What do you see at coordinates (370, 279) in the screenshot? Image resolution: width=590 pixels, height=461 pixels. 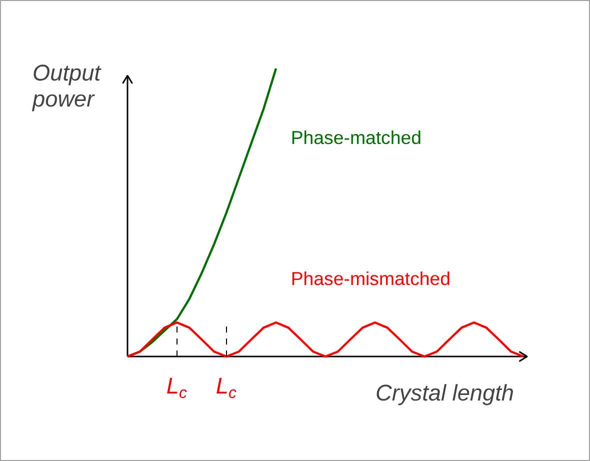 I see `series-label: Phase-mismatched` at bounding box center [370, 279].